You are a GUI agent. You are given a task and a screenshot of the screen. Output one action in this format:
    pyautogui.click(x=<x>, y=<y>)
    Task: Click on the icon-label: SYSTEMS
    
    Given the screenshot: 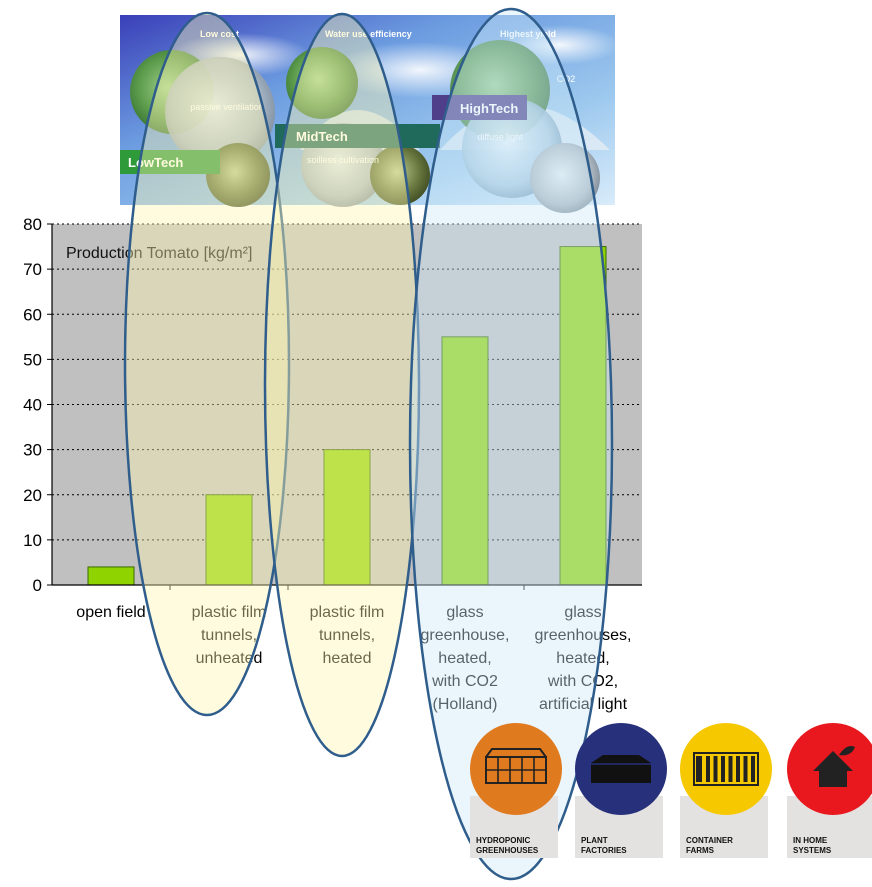 What is the action you would take?
    pyautogui.click(x=812, y=850)
    